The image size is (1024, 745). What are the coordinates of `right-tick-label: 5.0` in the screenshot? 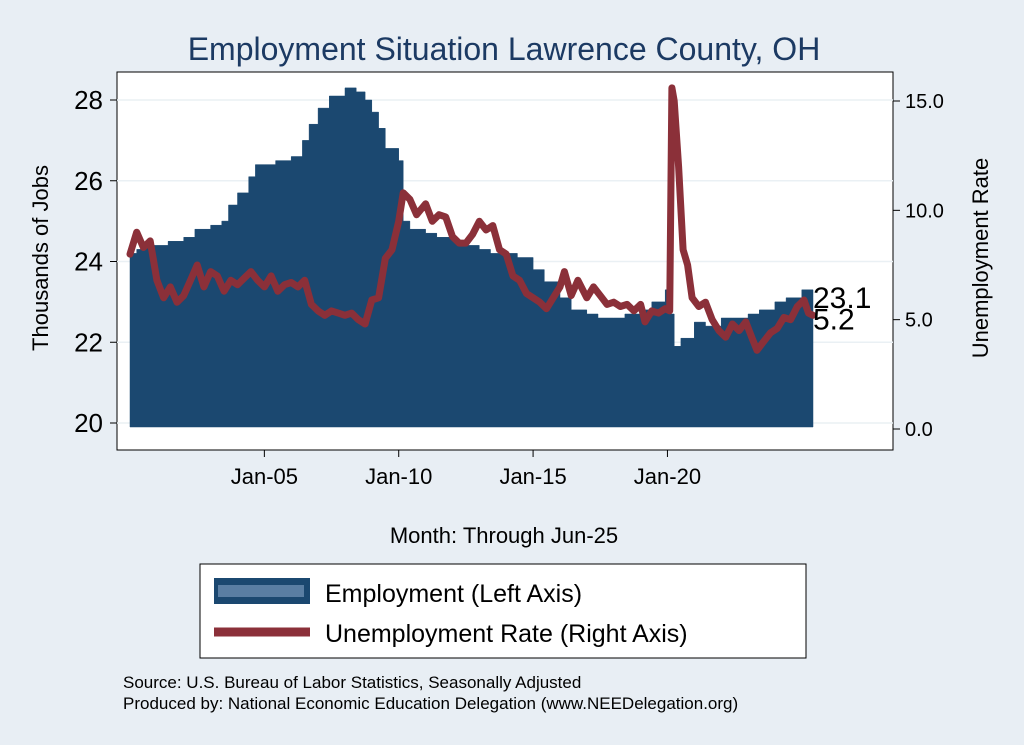 It's located at (919, 321).